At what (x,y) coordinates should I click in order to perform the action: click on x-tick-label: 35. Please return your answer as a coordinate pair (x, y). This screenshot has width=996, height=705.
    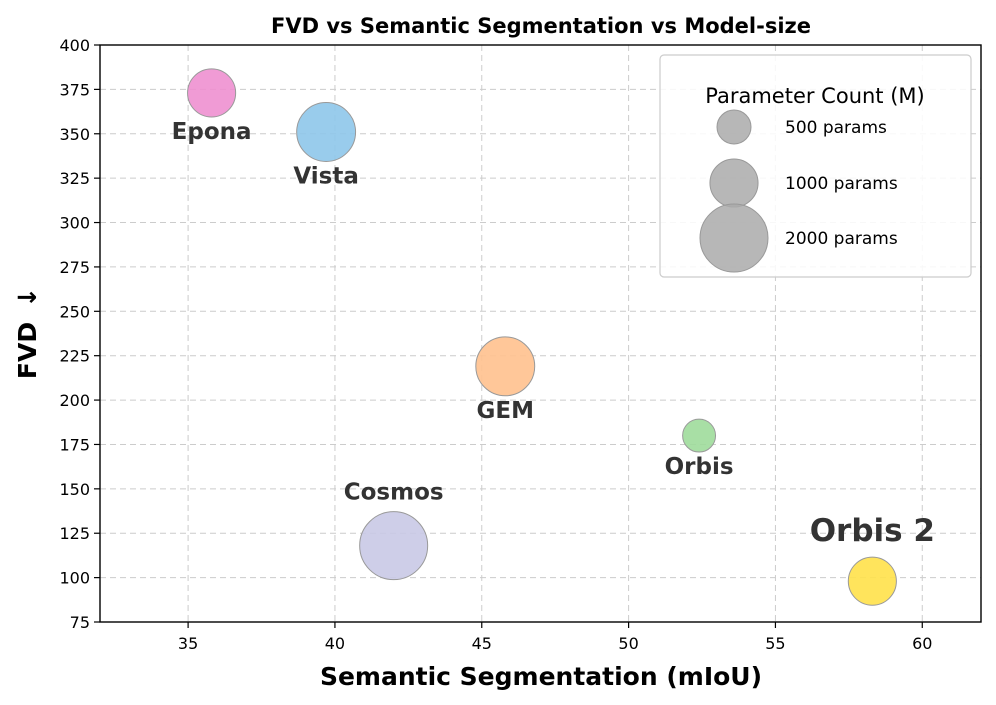
    Looking at the image, I should click on (188, 643).